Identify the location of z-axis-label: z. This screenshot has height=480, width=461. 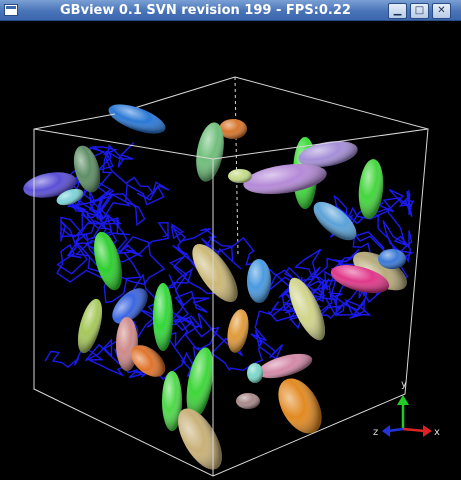
(375, 432).